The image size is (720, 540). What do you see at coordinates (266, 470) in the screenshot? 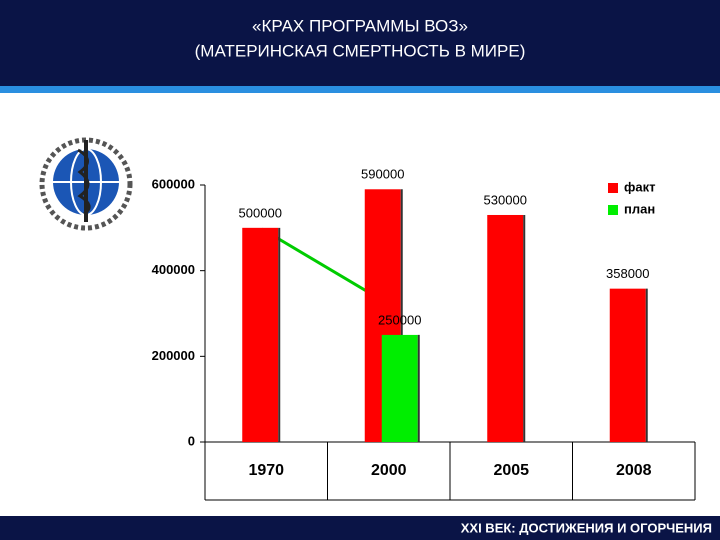
I see `x-tick-label: 1970` at bounding box center [266, 470].